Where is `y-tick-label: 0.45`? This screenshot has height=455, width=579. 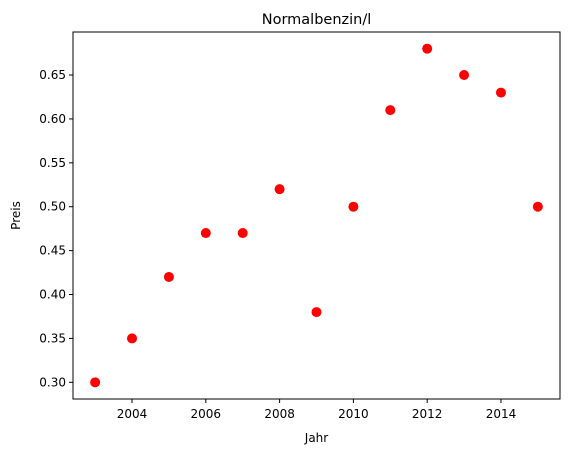
y-tick-label: 0.45 is located at coordinates (52, 251).